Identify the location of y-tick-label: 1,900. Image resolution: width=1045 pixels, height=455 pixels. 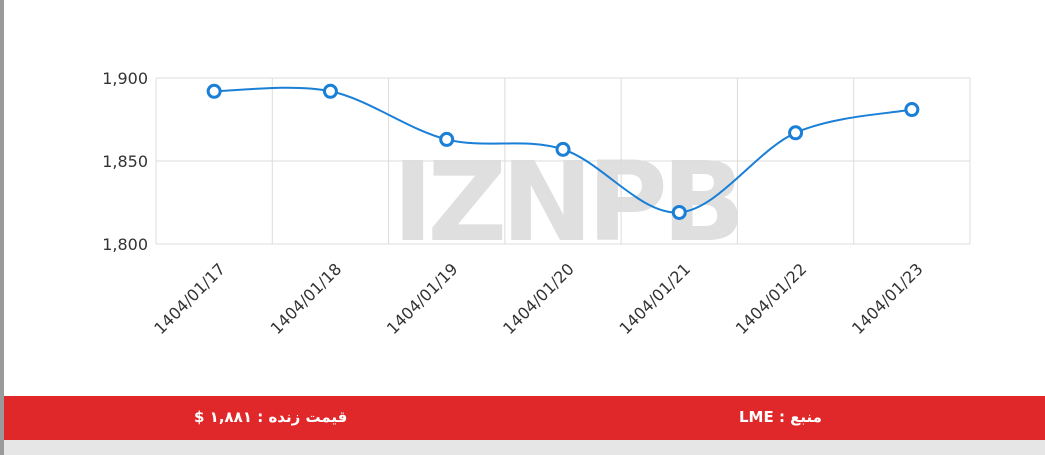
(125, 78).